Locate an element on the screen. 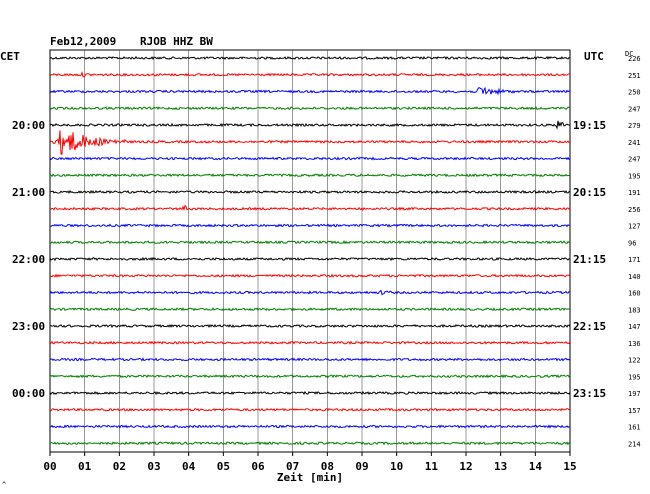 The image size is (650, 494). dc-offset-value: 136 is located at coordinates (634, 344).